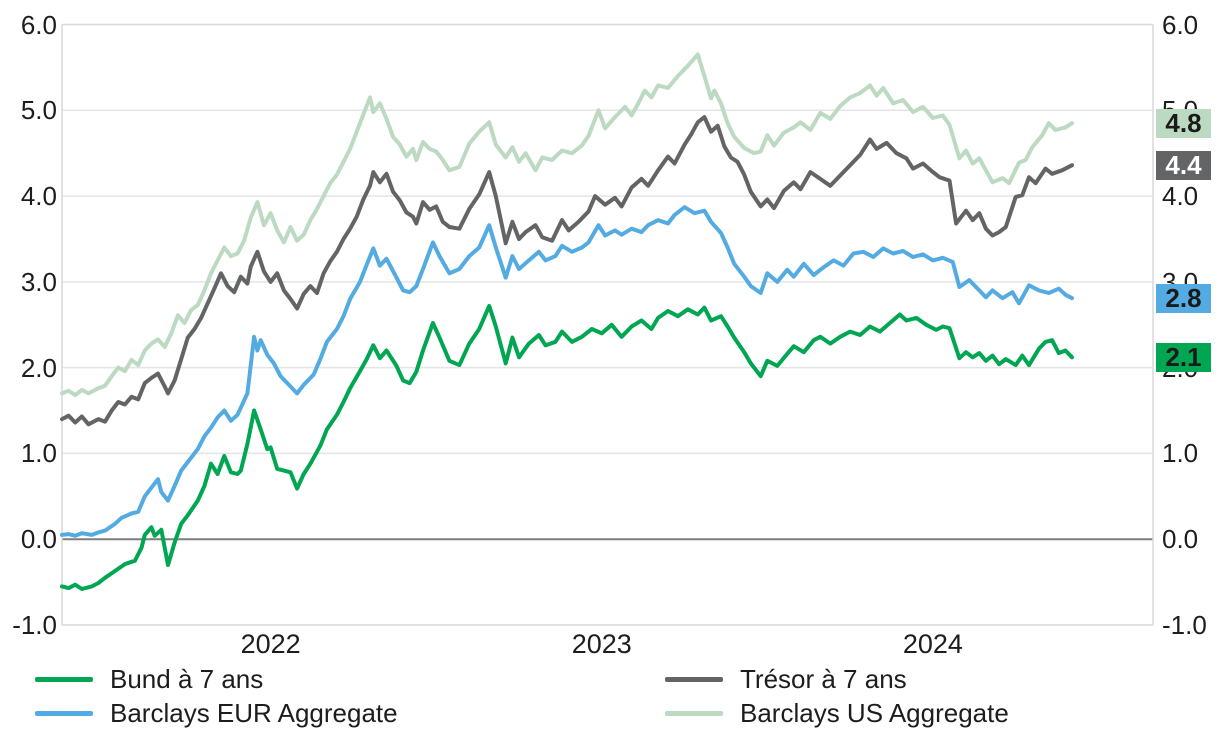  What do you see at coordinates (694, 713) in the screenshot?
I see `legend-swatch-barclays-us-aggregate` at bounding box center [694, 713].